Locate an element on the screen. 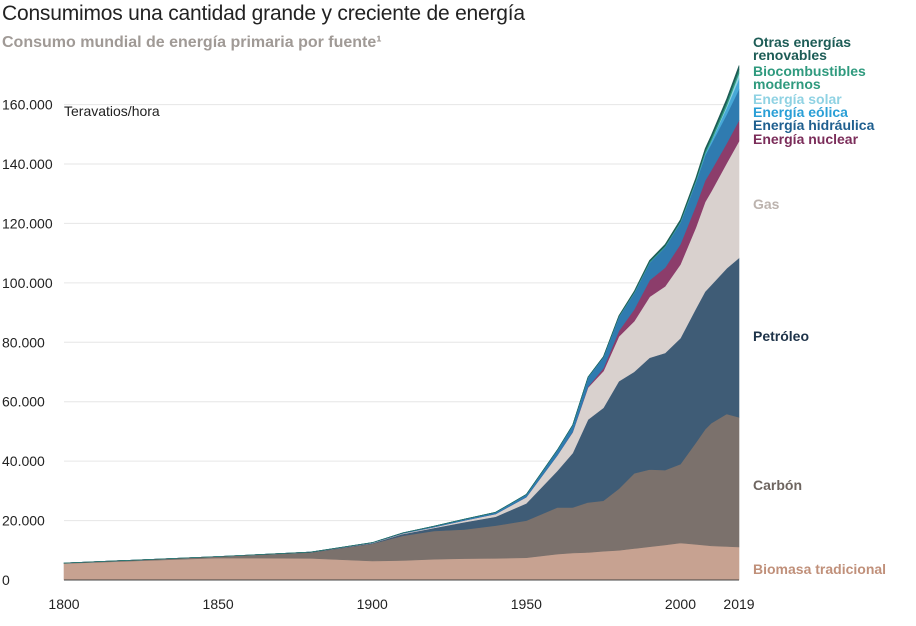  y-tick-label: 160.000 is located at coordinates (27, 105).